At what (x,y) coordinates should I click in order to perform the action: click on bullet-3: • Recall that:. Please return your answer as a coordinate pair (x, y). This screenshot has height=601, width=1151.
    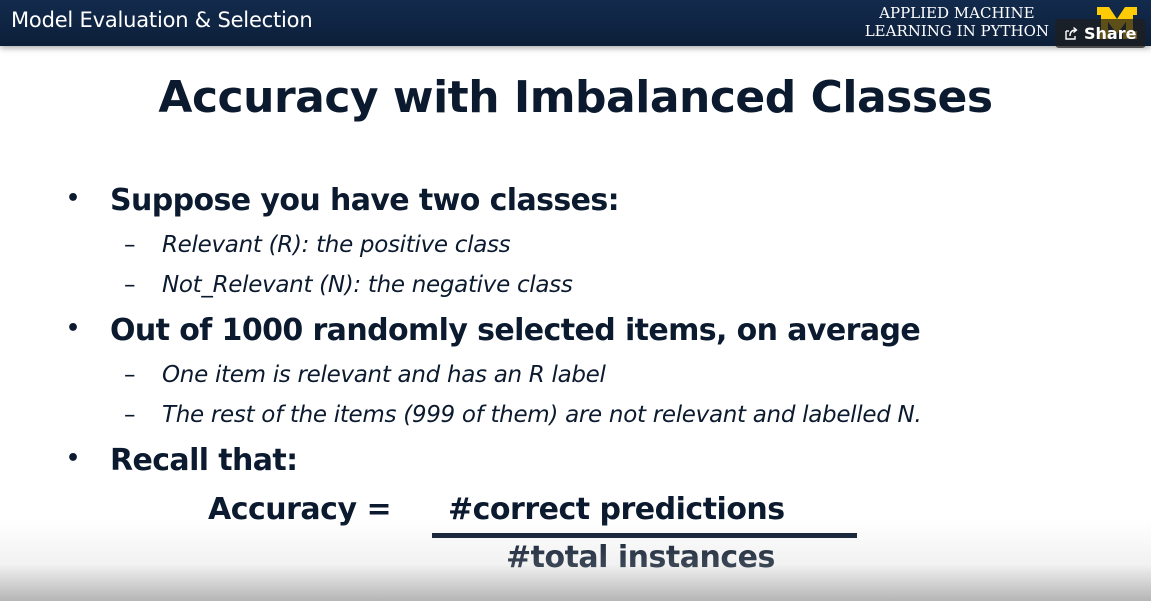
    Looking at the image, I should click on (182, 460).